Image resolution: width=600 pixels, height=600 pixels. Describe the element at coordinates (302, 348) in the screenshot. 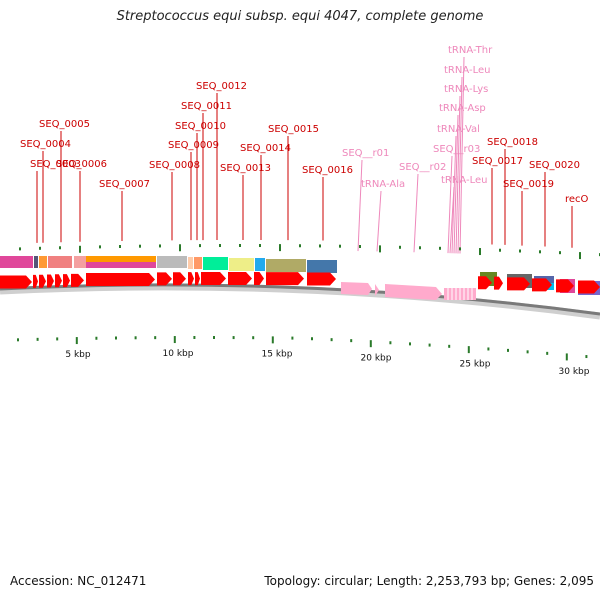

I see `lower-ticks` at that location.